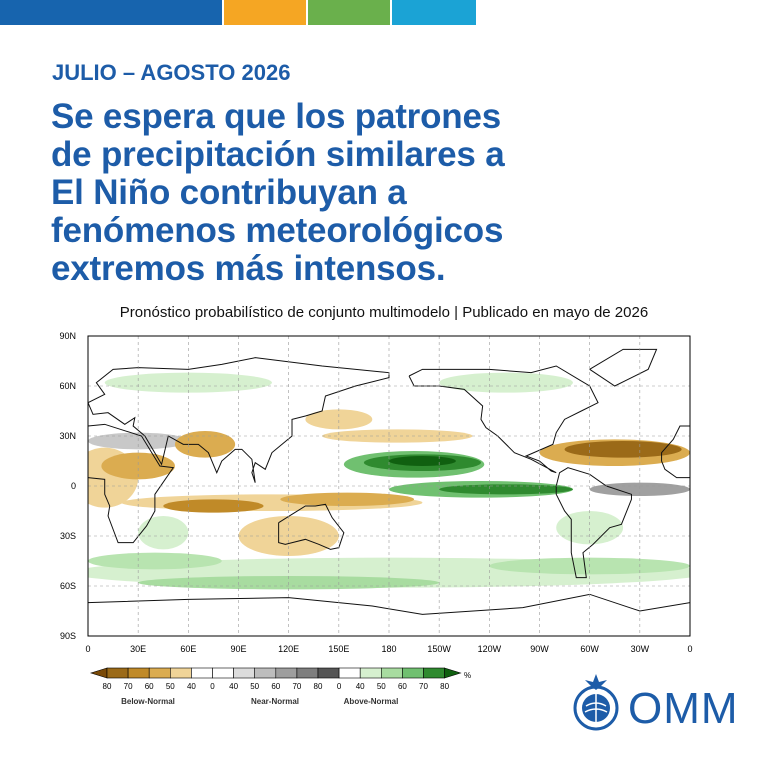 The height and width of the screenshot is (768, 768). I want to click on lon-label: 180, so click(388, 649).